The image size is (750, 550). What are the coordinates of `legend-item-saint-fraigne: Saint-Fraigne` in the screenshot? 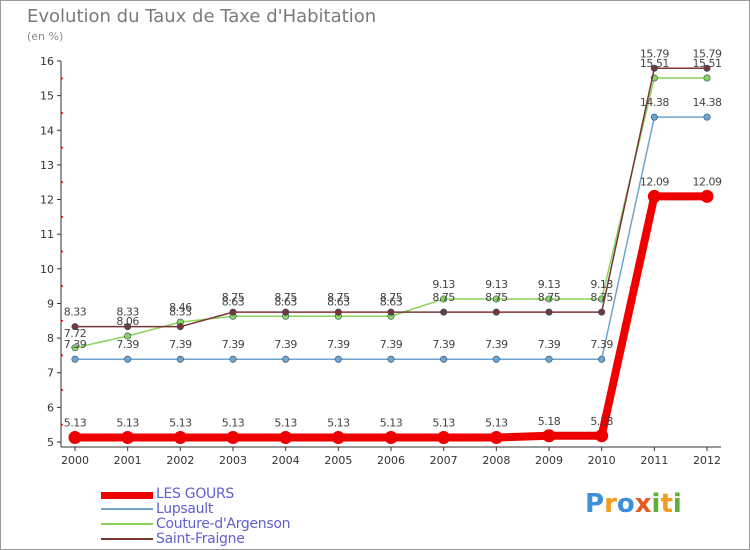 It's located at (231, 539).